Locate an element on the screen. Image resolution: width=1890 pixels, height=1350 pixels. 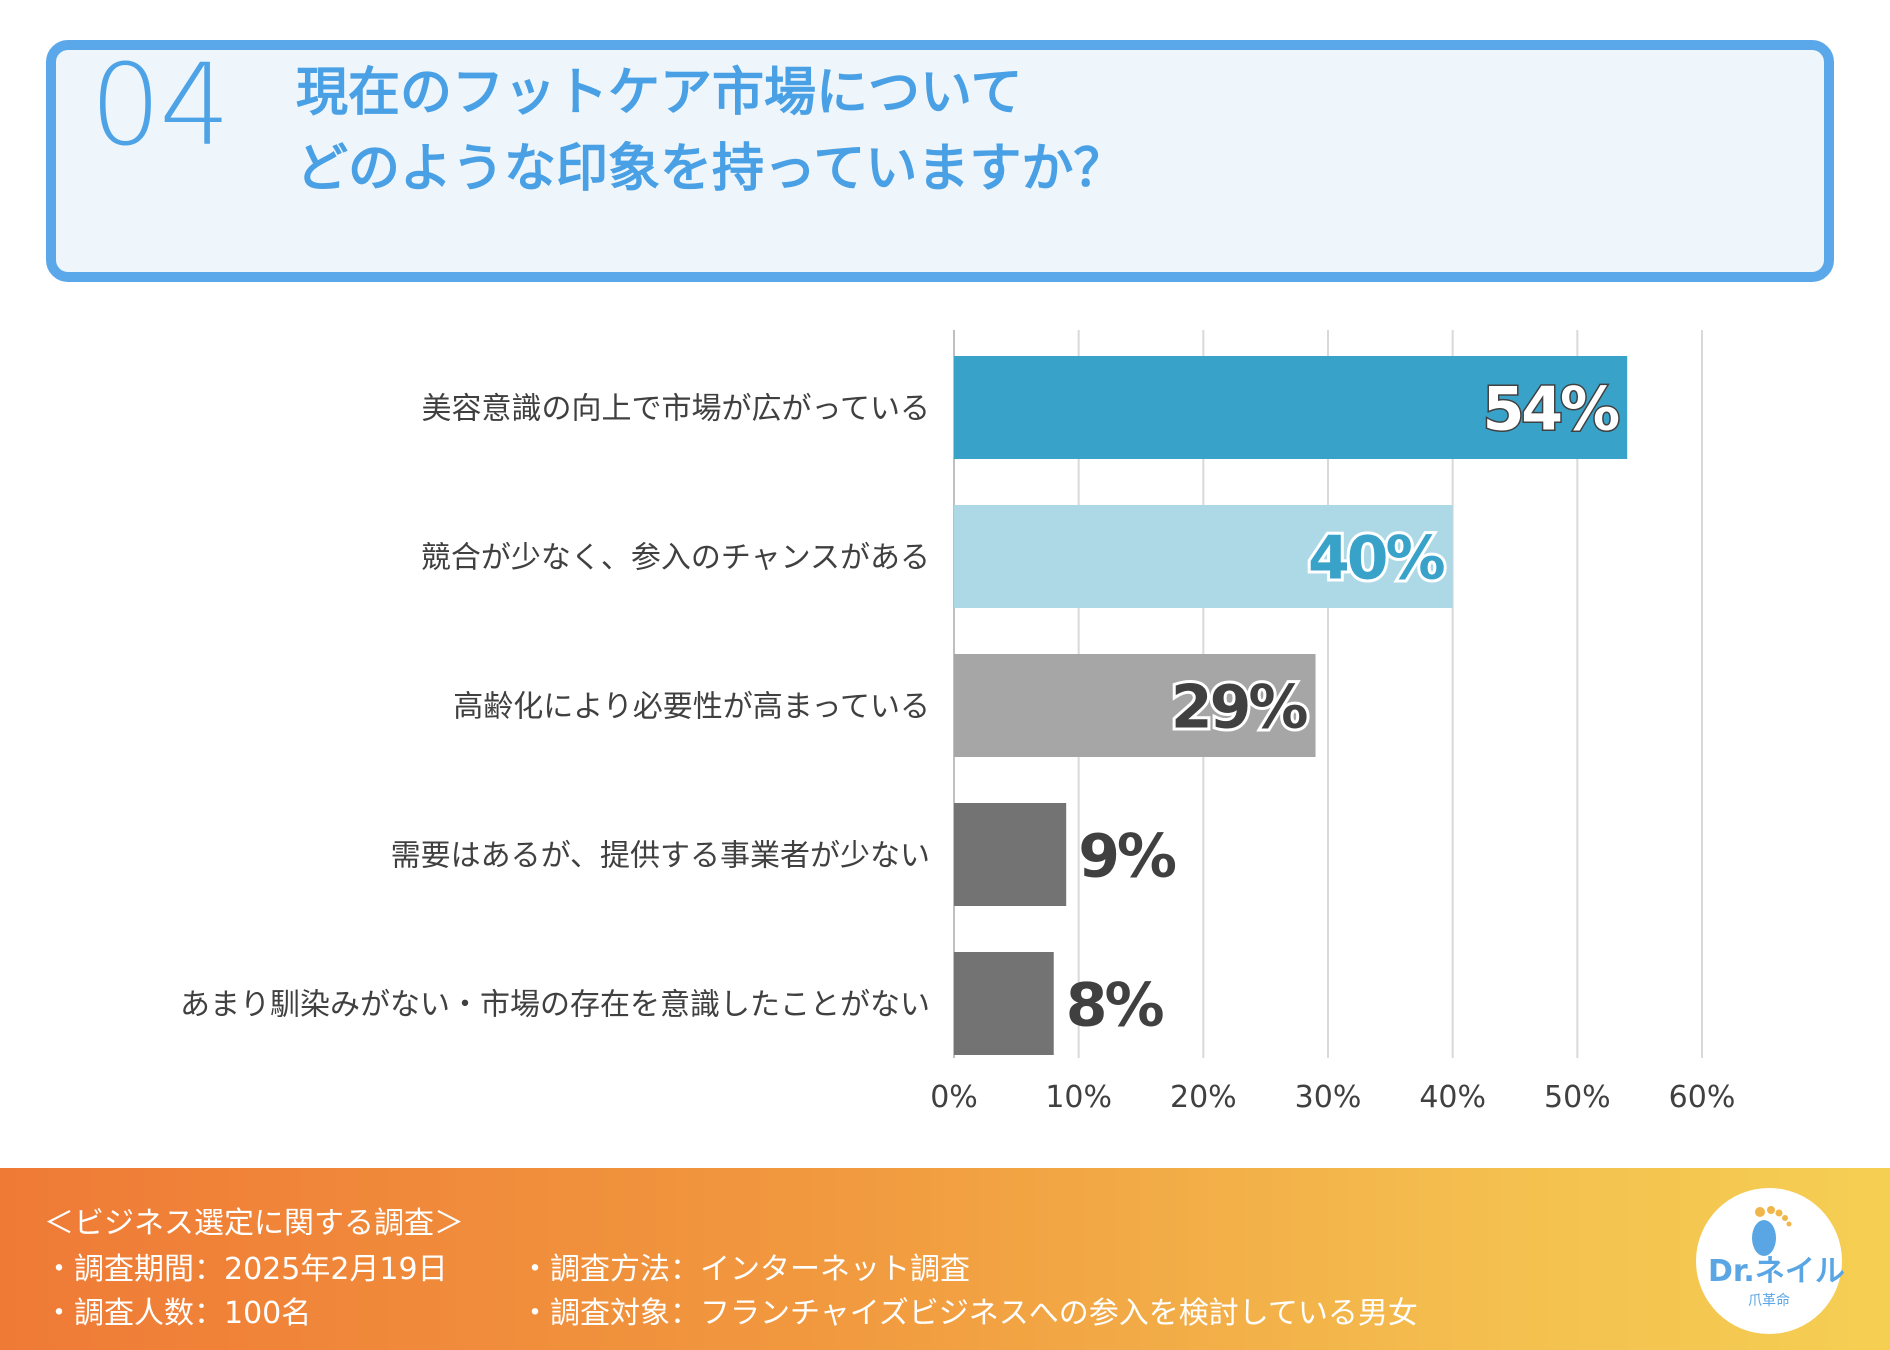
logo-brand: Dr.ネイル is located at coordinates (1776, 1271).